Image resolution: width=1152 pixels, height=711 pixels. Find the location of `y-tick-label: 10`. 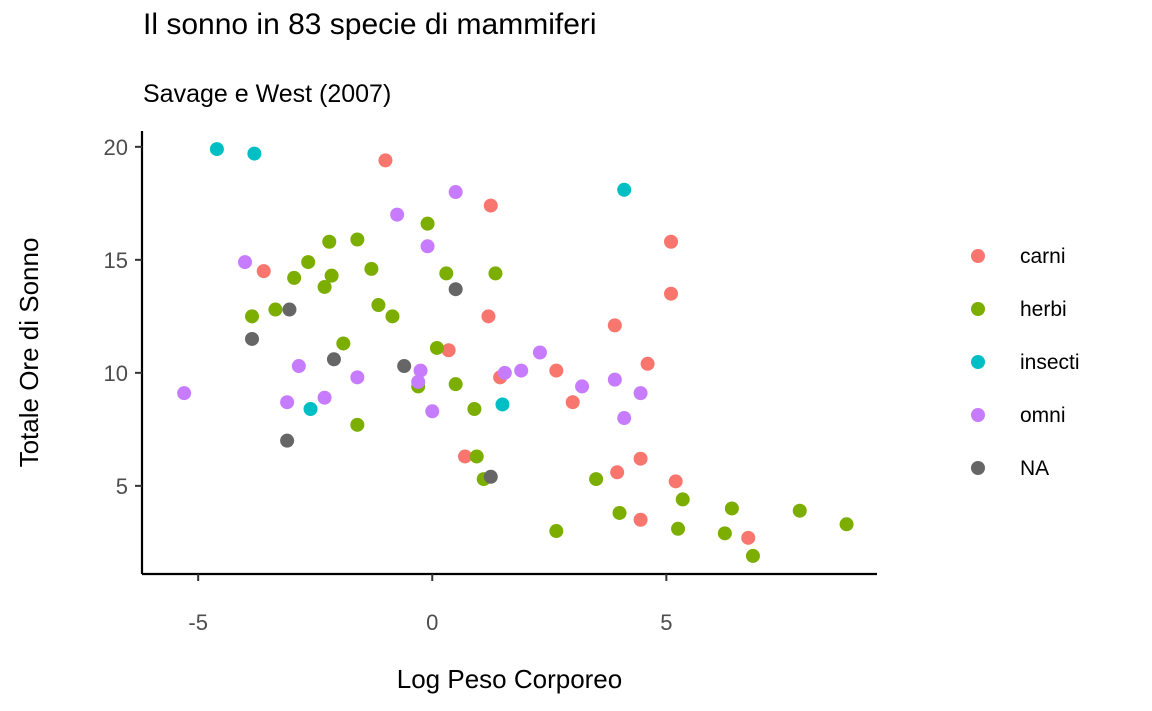

y-tick-label: 10 is located at coordinates (116, 373).